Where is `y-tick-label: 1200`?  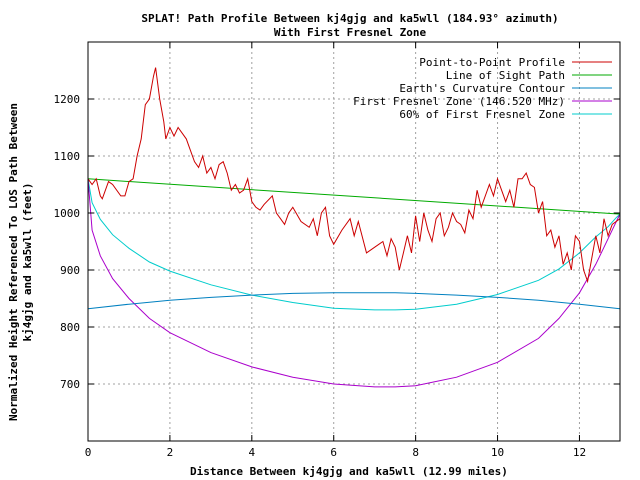
y-tick-label: 1200 is located at coordinates (67, 99).